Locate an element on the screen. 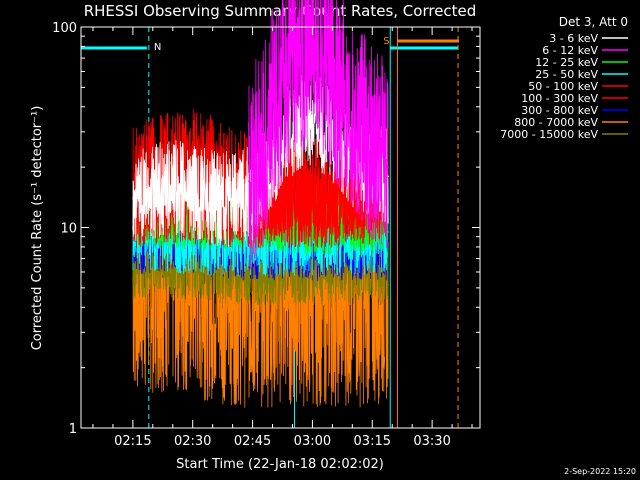  x-tick-label: 03:00 is located at coordinates (312, 441).